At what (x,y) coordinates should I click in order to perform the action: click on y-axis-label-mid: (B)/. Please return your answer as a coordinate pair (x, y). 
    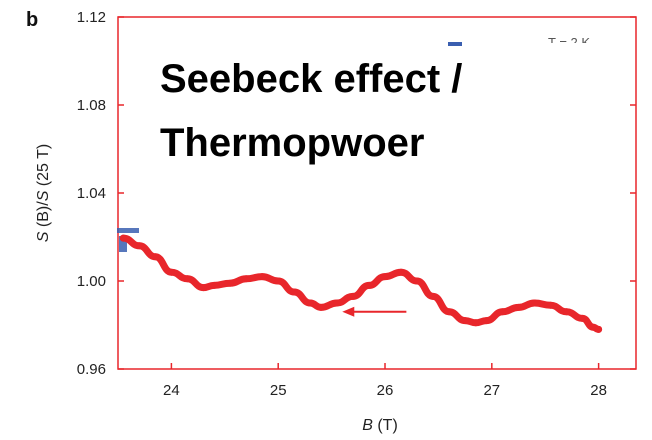
    Looking at the image, I should click on (43, 216).